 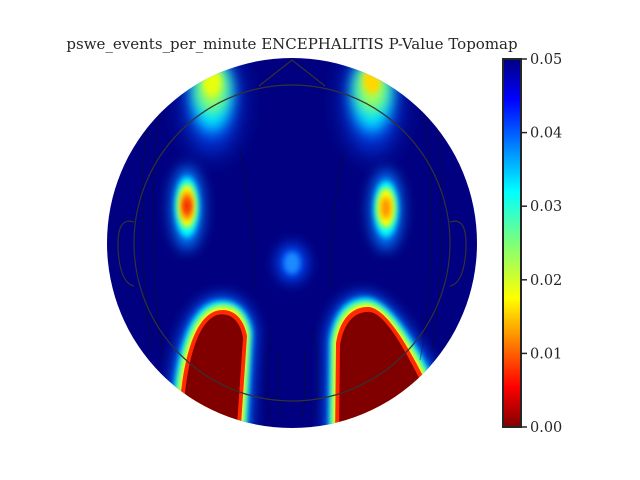 I want to click on colorbar-tick-label: 0.05, so click(x=546, y=60).